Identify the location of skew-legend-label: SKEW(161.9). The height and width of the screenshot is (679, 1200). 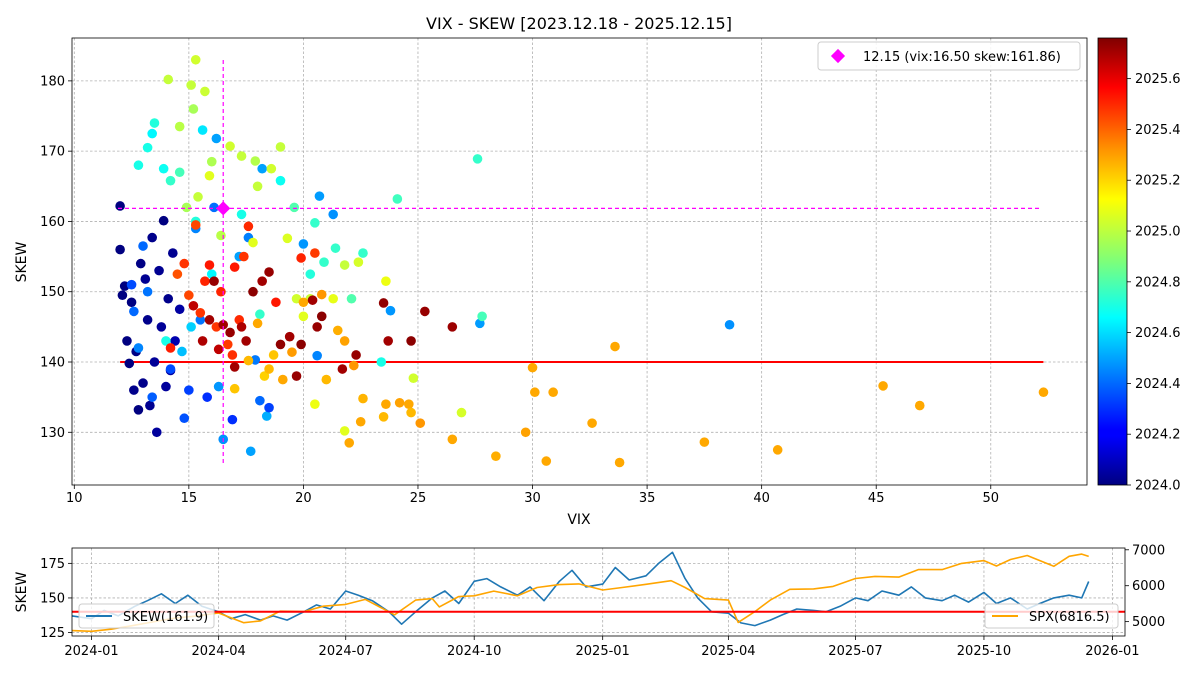
(165, 617).